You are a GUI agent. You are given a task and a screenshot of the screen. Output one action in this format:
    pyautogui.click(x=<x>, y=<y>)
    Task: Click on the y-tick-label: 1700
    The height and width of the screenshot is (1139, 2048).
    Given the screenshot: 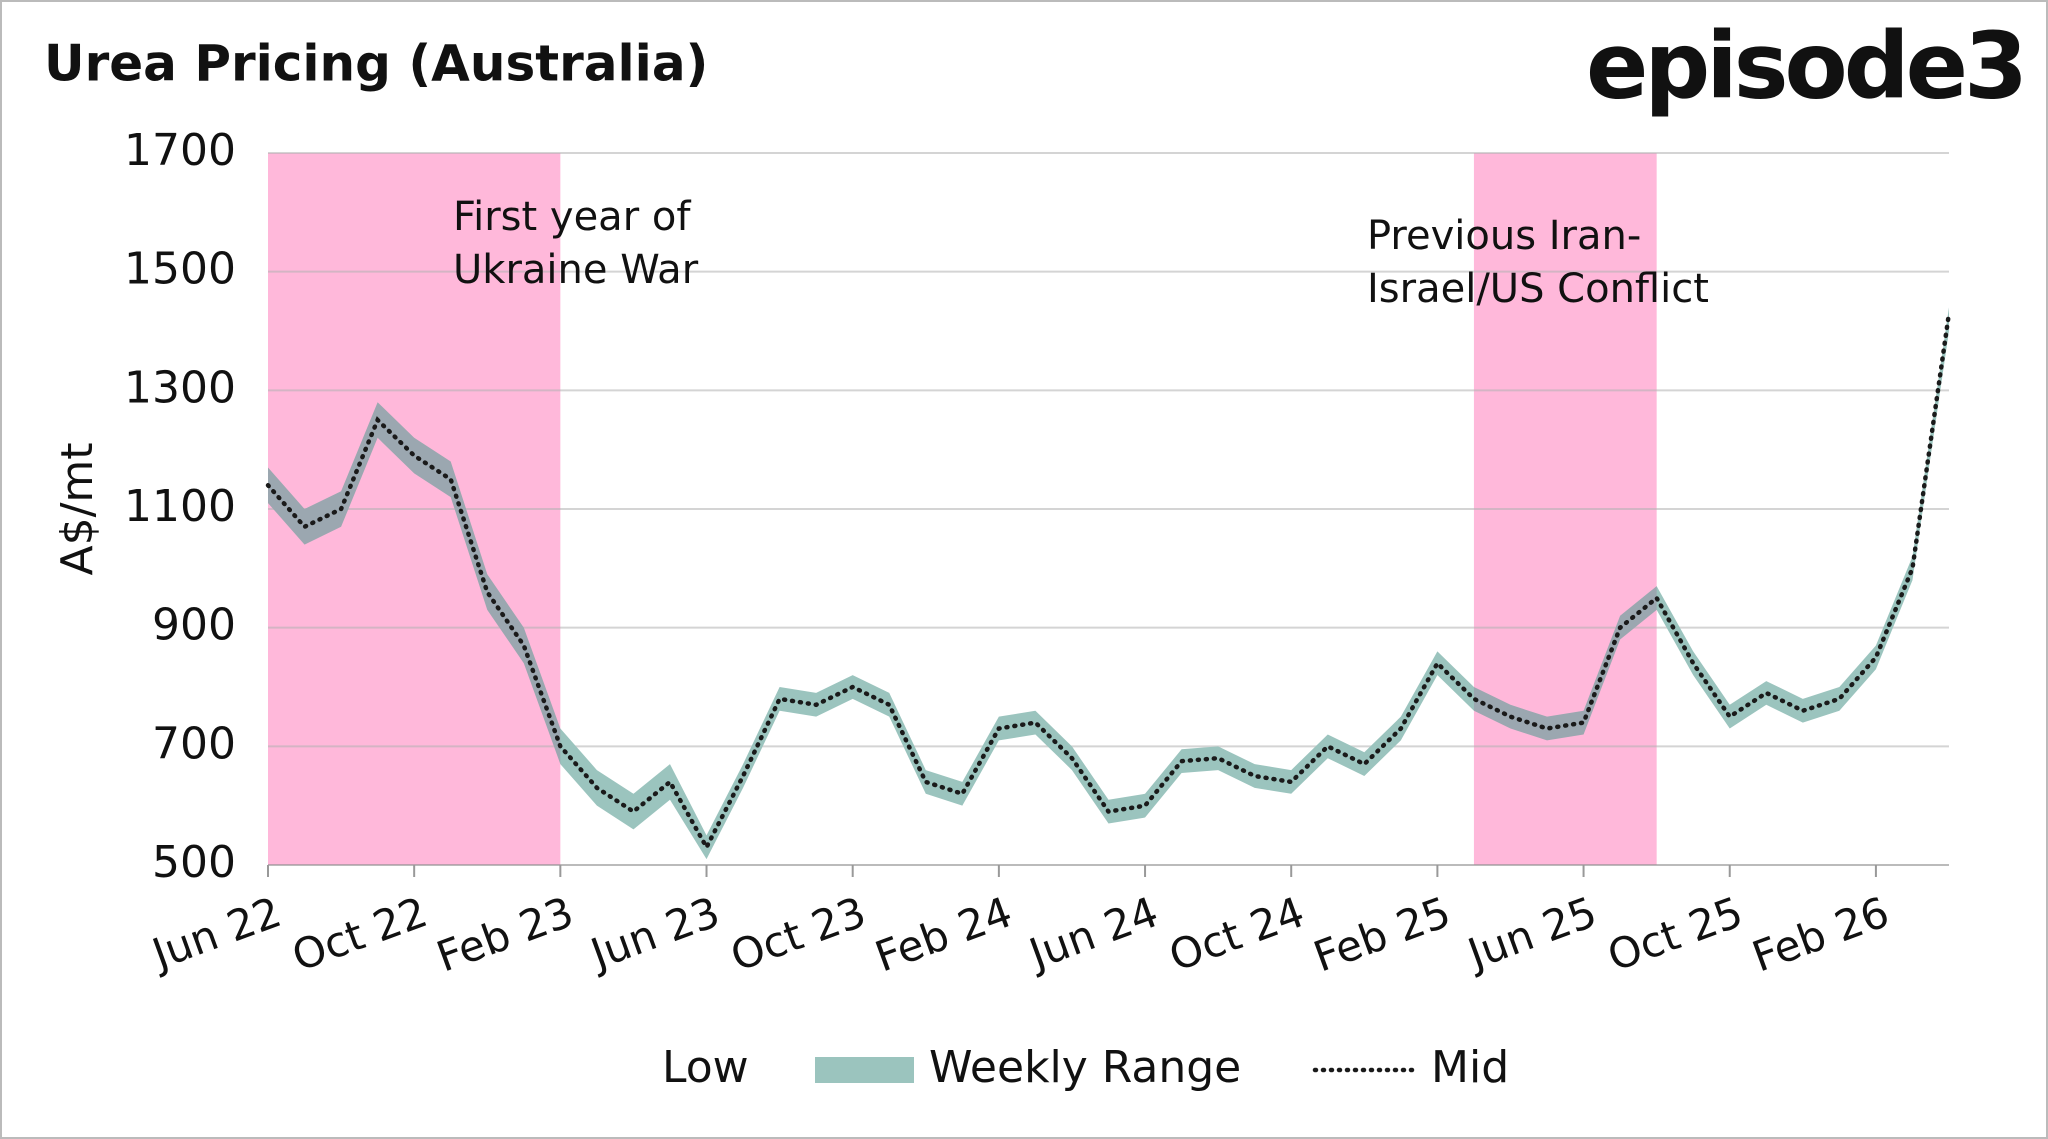 What is the action you would take?
    pyautogui.click(x=180, y=150)
    